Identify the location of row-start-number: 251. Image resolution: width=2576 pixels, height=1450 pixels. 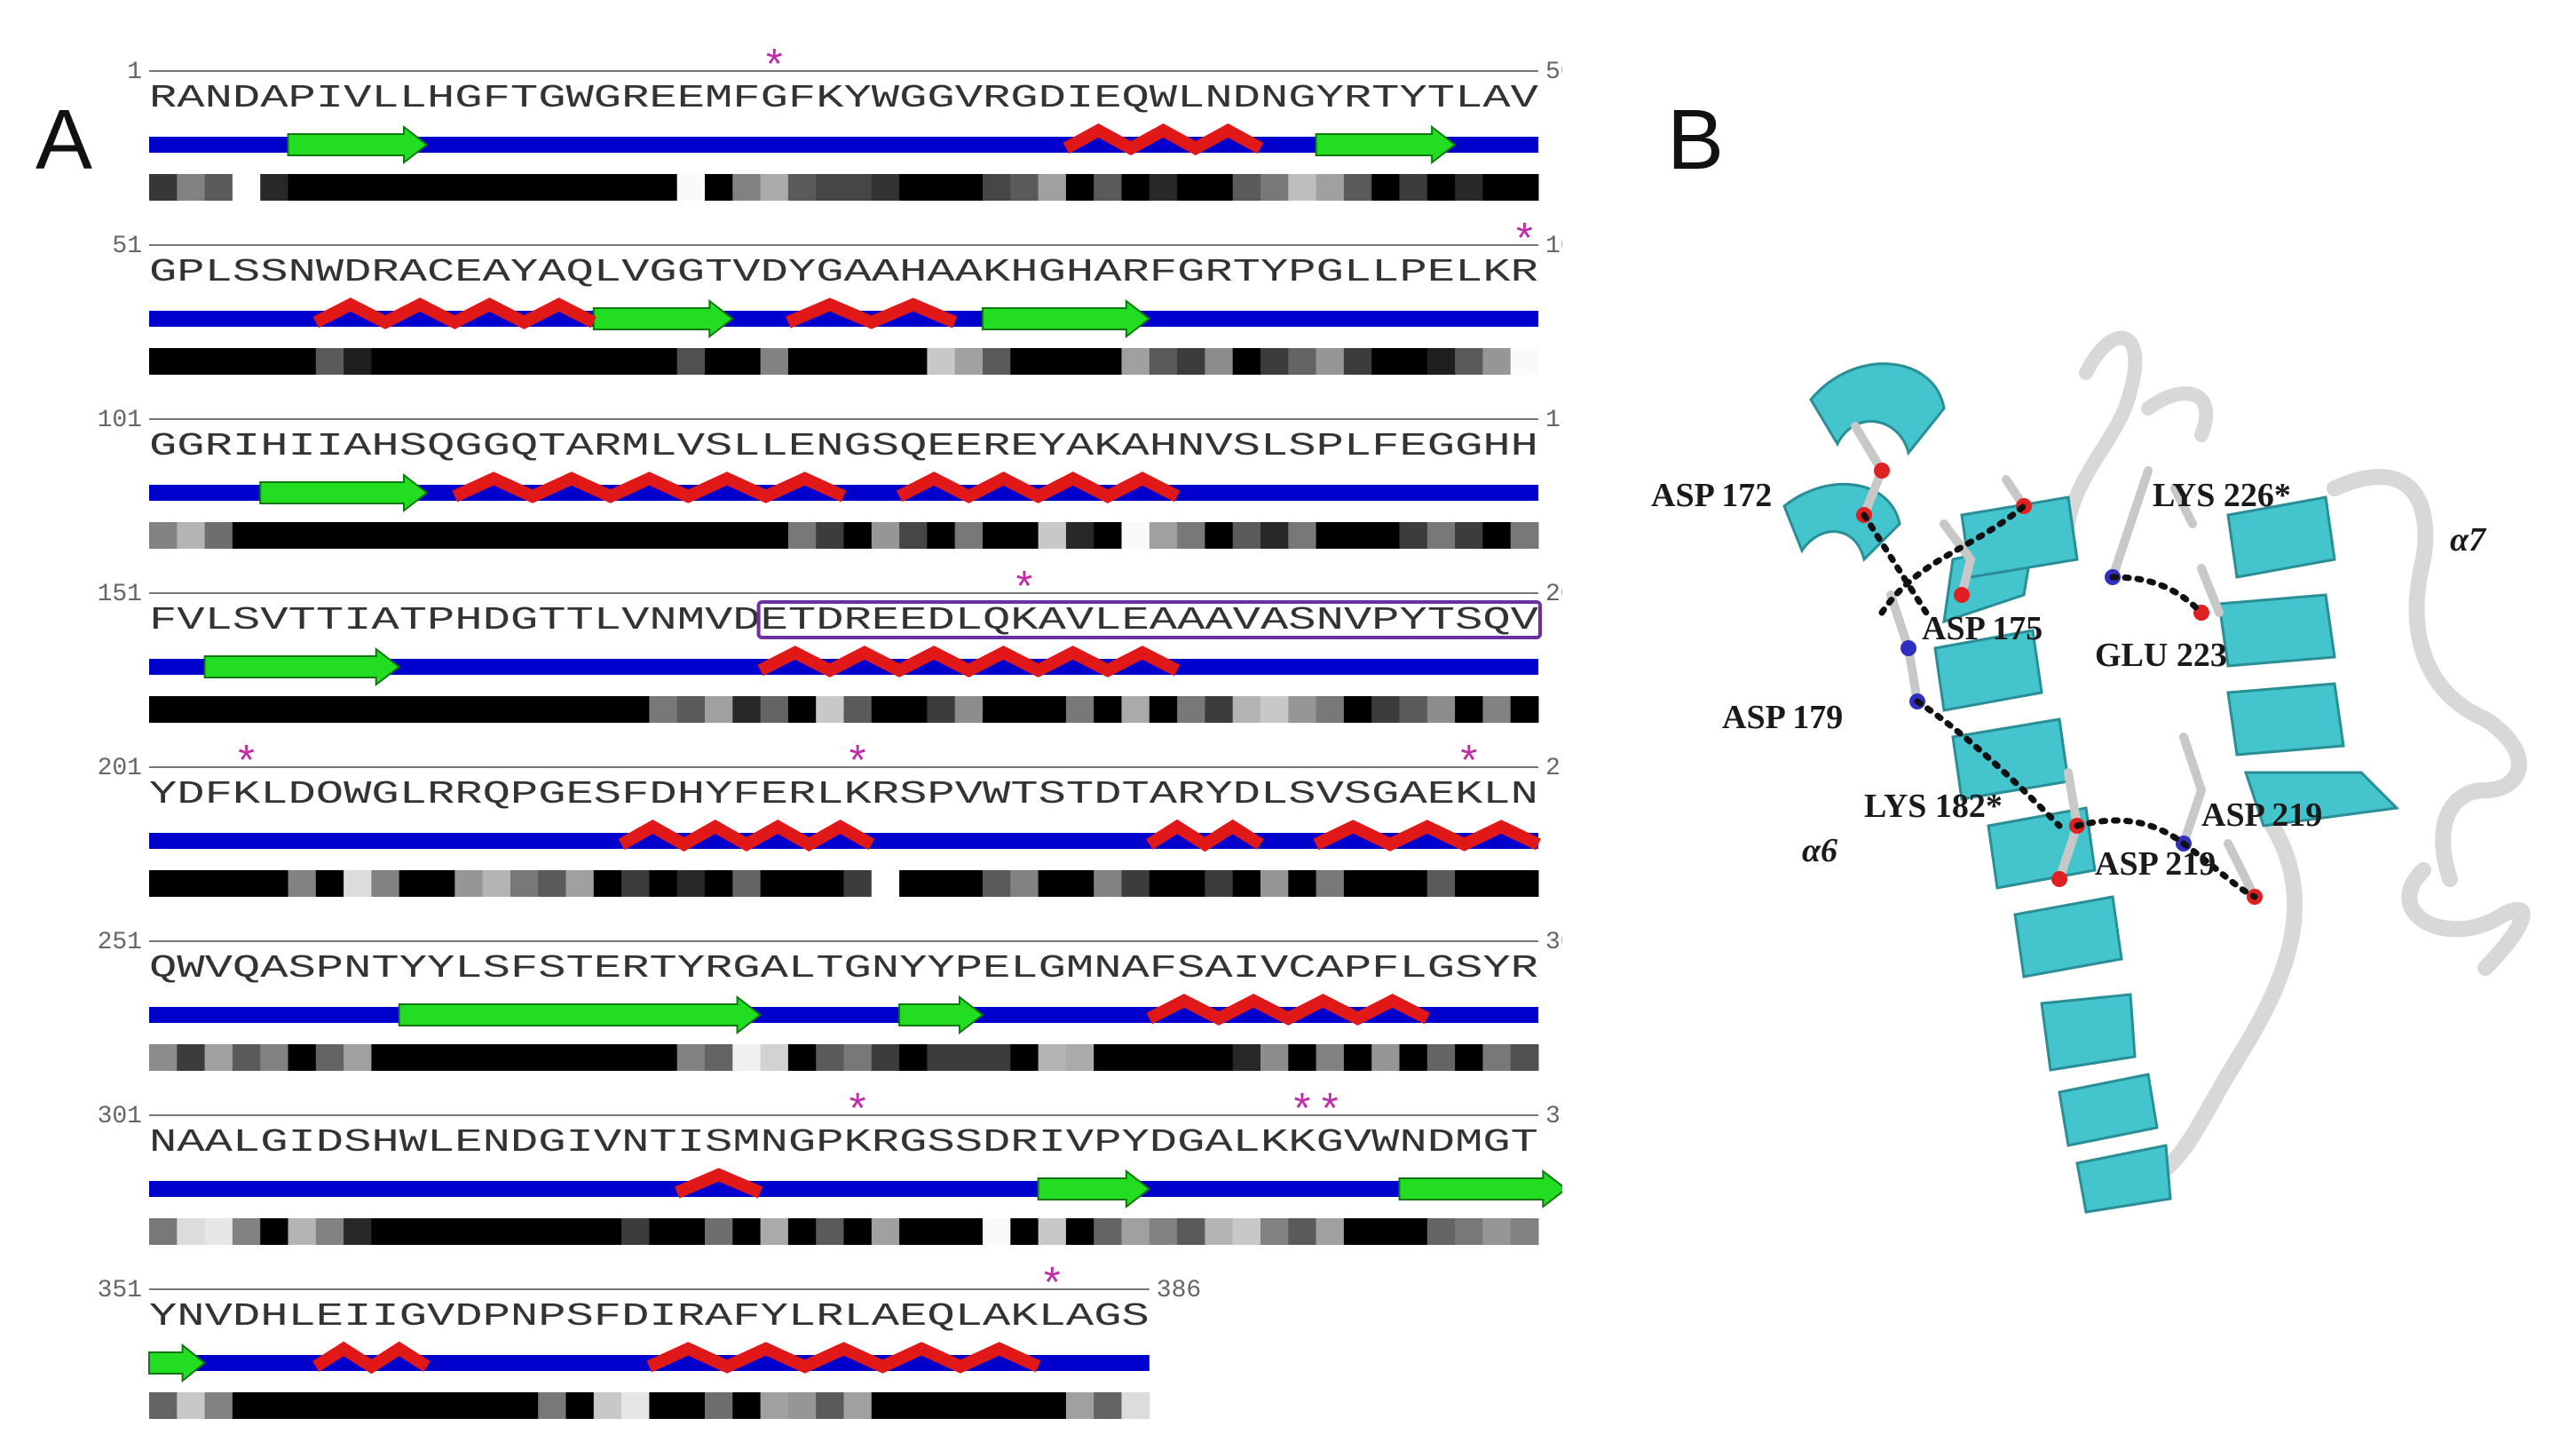
(120, 943).